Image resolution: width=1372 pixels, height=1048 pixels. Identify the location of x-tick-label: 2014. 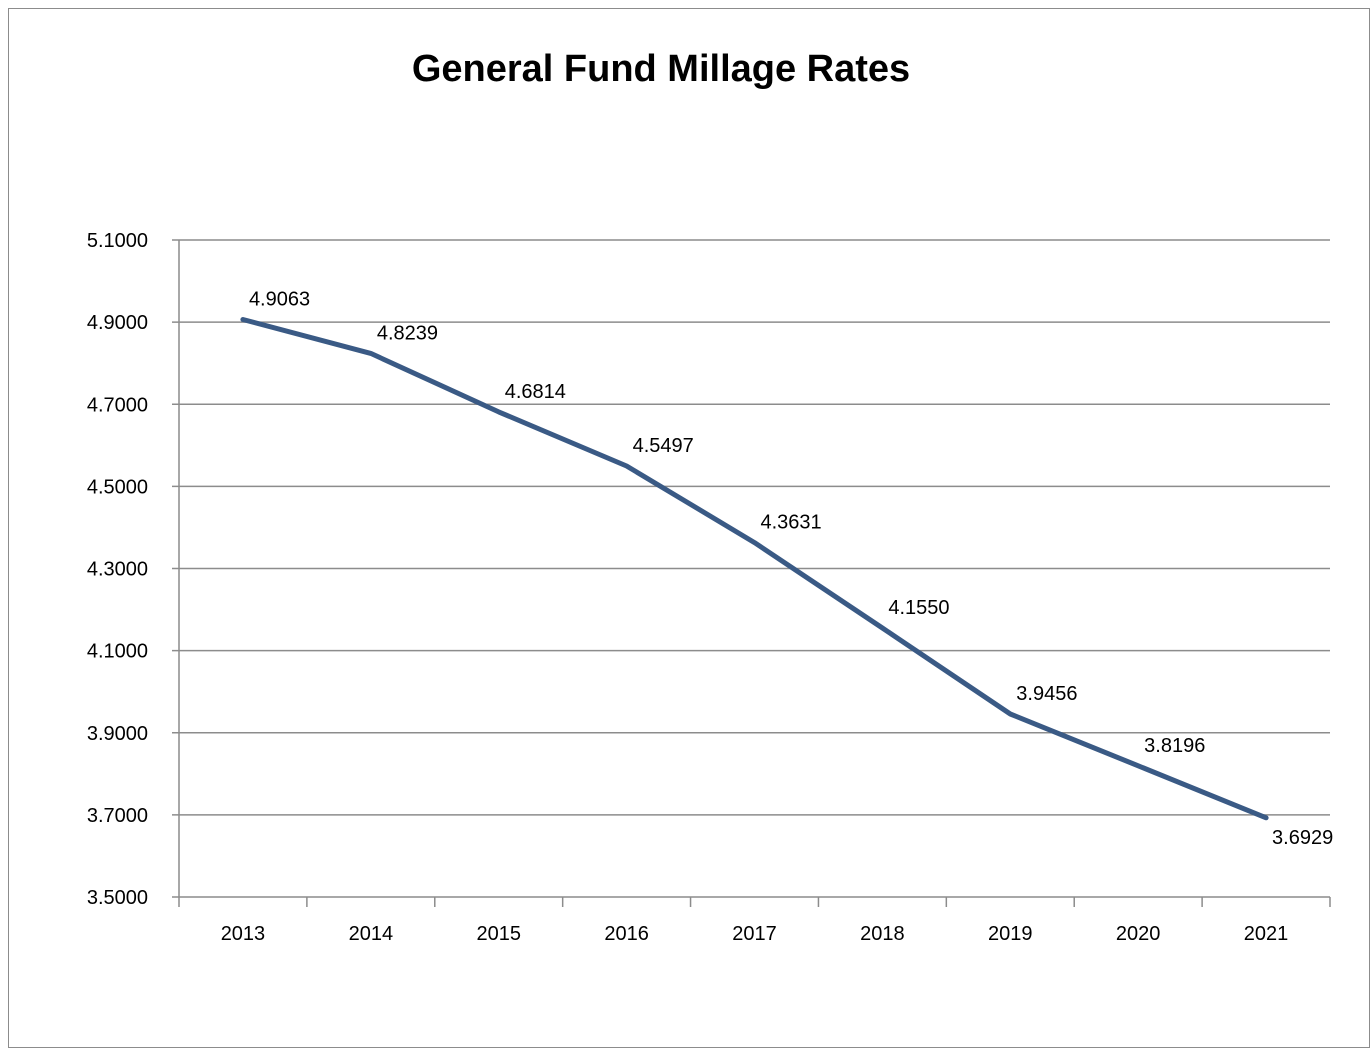
(371, 934).